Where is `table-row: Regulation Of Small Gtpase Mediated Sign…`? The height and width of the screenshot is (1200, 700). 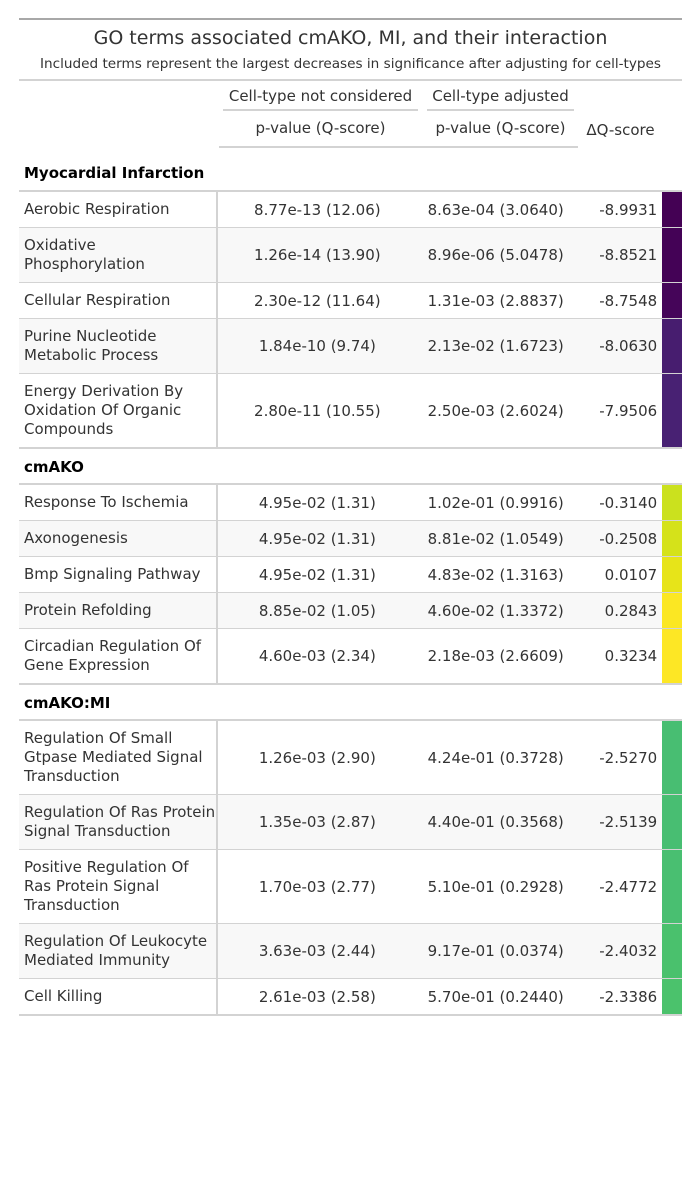 table-row: Regulation Of Small Gtpase Mediated Sign… is located at coordinates (350, 758).